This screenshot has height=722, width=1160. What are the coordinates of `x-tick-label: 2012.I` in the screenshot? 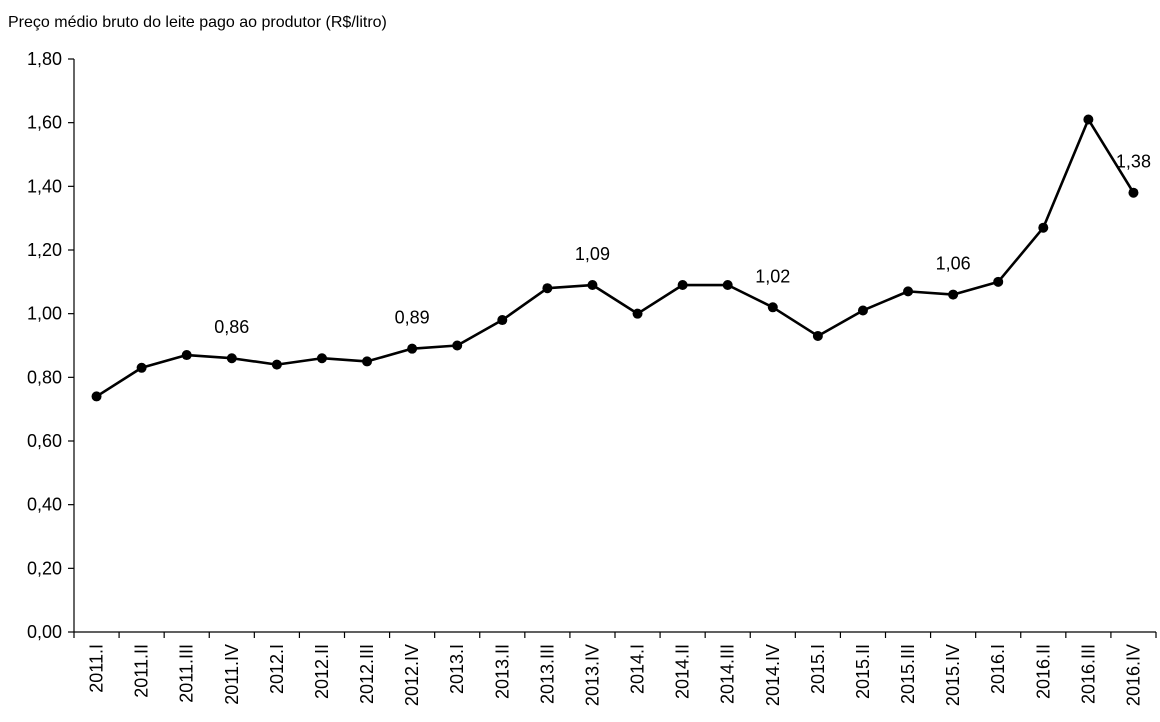 It's located at (277, 669).